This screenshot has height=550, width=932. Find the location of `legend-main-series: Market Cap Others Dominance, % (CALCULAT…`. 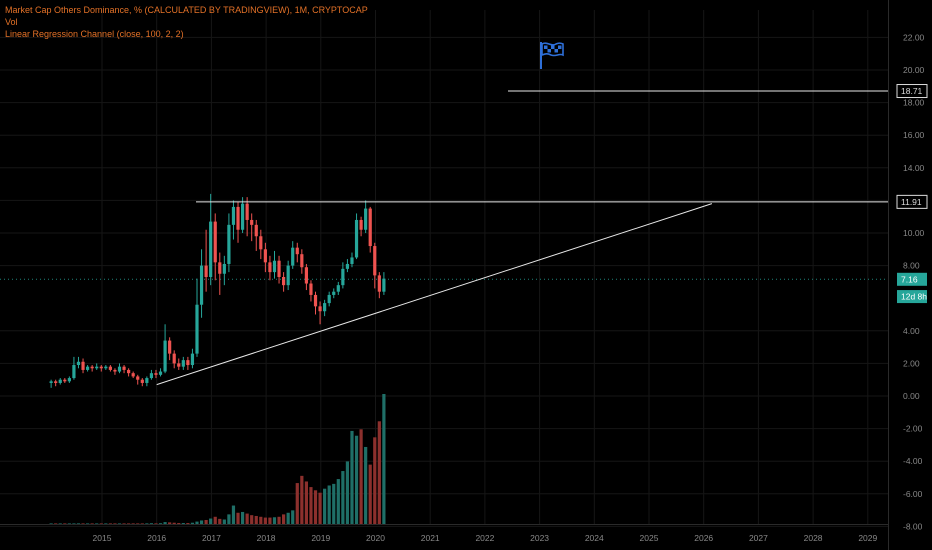

legend-main-series: Market Cap Others Dominance, % (CALCULAT… is located at coordinates (186, 10).